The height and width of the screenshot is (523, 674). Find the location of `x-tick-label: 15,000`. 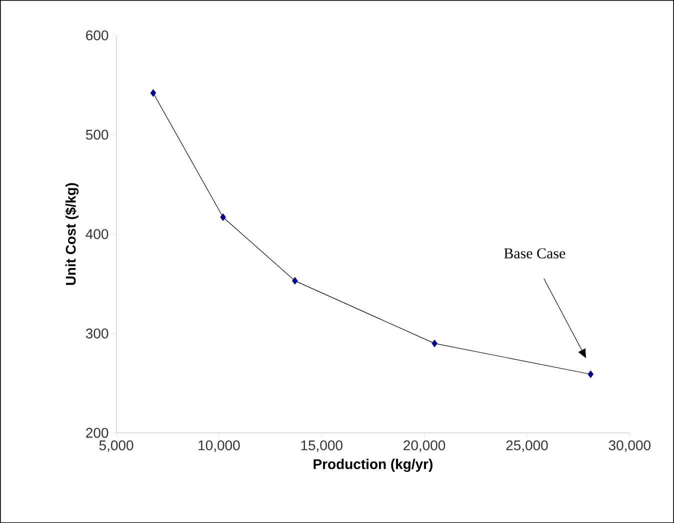

x-tick-label: 15,000 is located at coordinates (321, 446).